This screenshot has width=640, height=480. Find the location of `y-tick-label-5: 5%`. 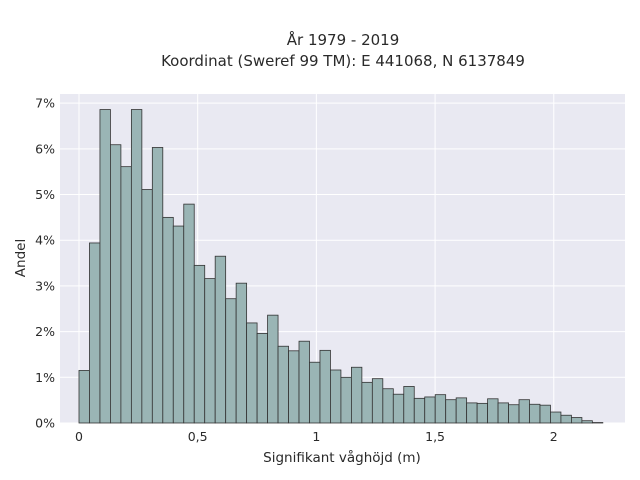

y-tick-label-5: 5% is located at coordinates (45, 194).